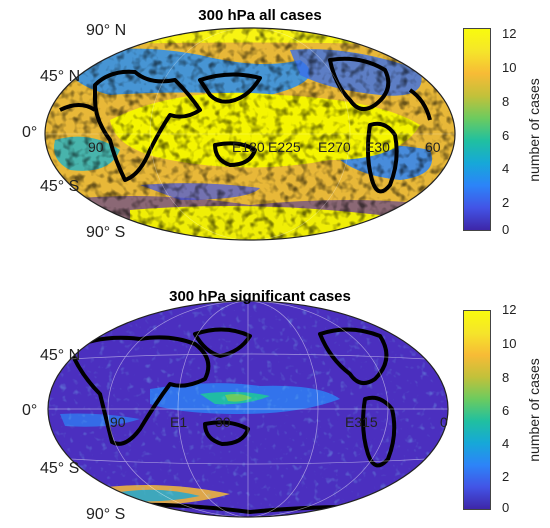 This screenshot has height=528, width=550. I want to click on lat-label-90n: 90° N, so click(106, 30).